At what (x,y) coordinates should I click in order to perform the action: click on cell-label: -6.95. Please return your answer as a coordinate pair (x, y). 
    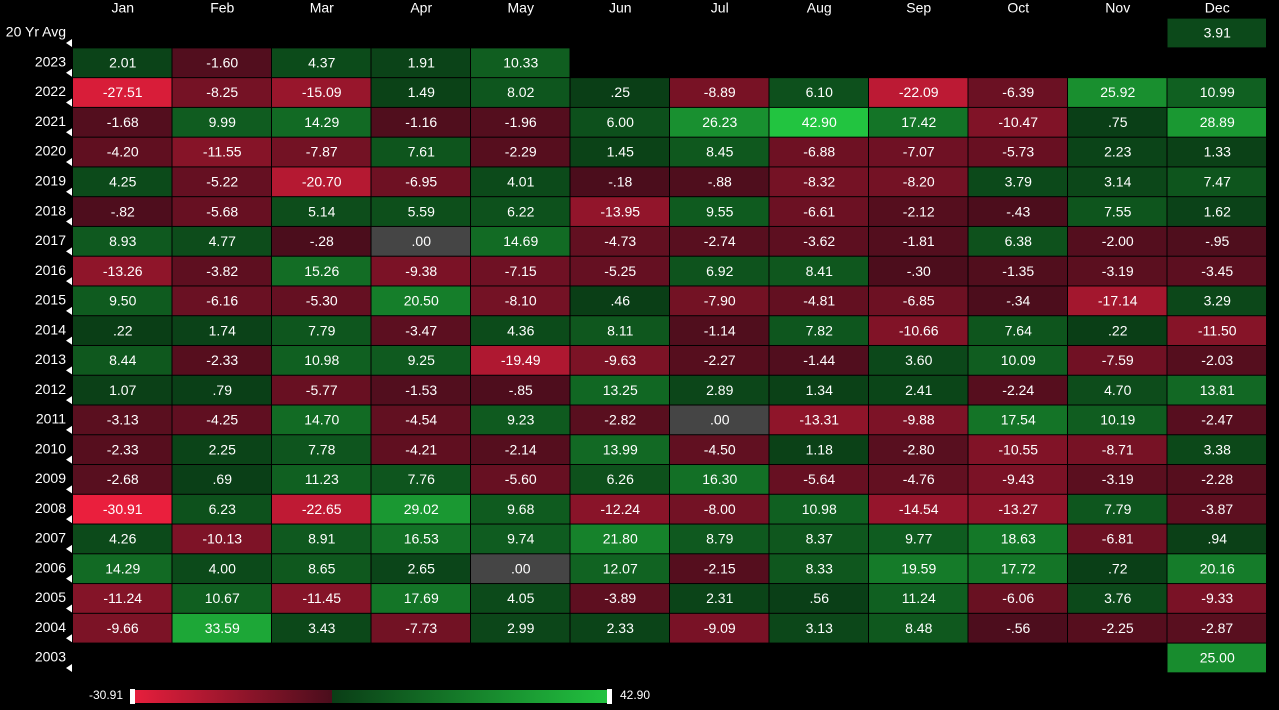
    Looking at the image, I should click on (421, 182).